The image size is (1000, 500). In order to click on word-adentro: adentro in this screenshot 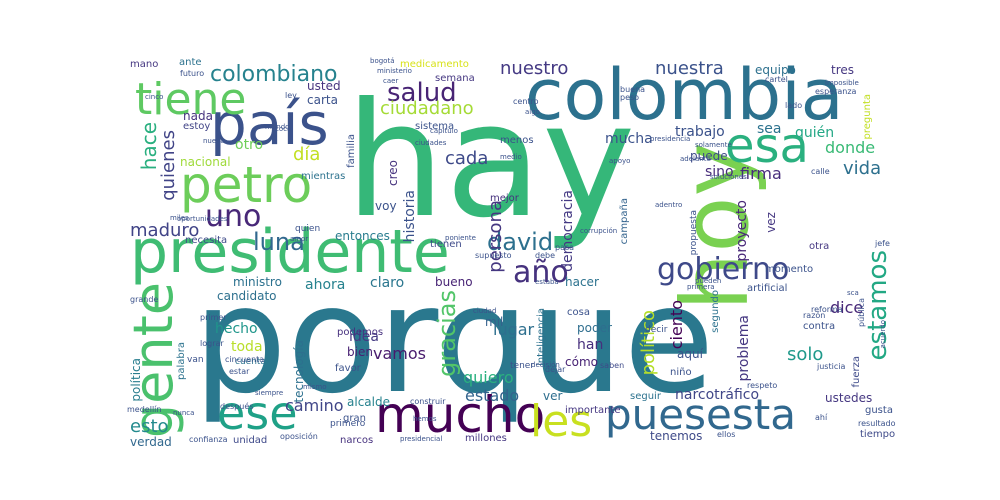, I will do `click(669, 205)`.